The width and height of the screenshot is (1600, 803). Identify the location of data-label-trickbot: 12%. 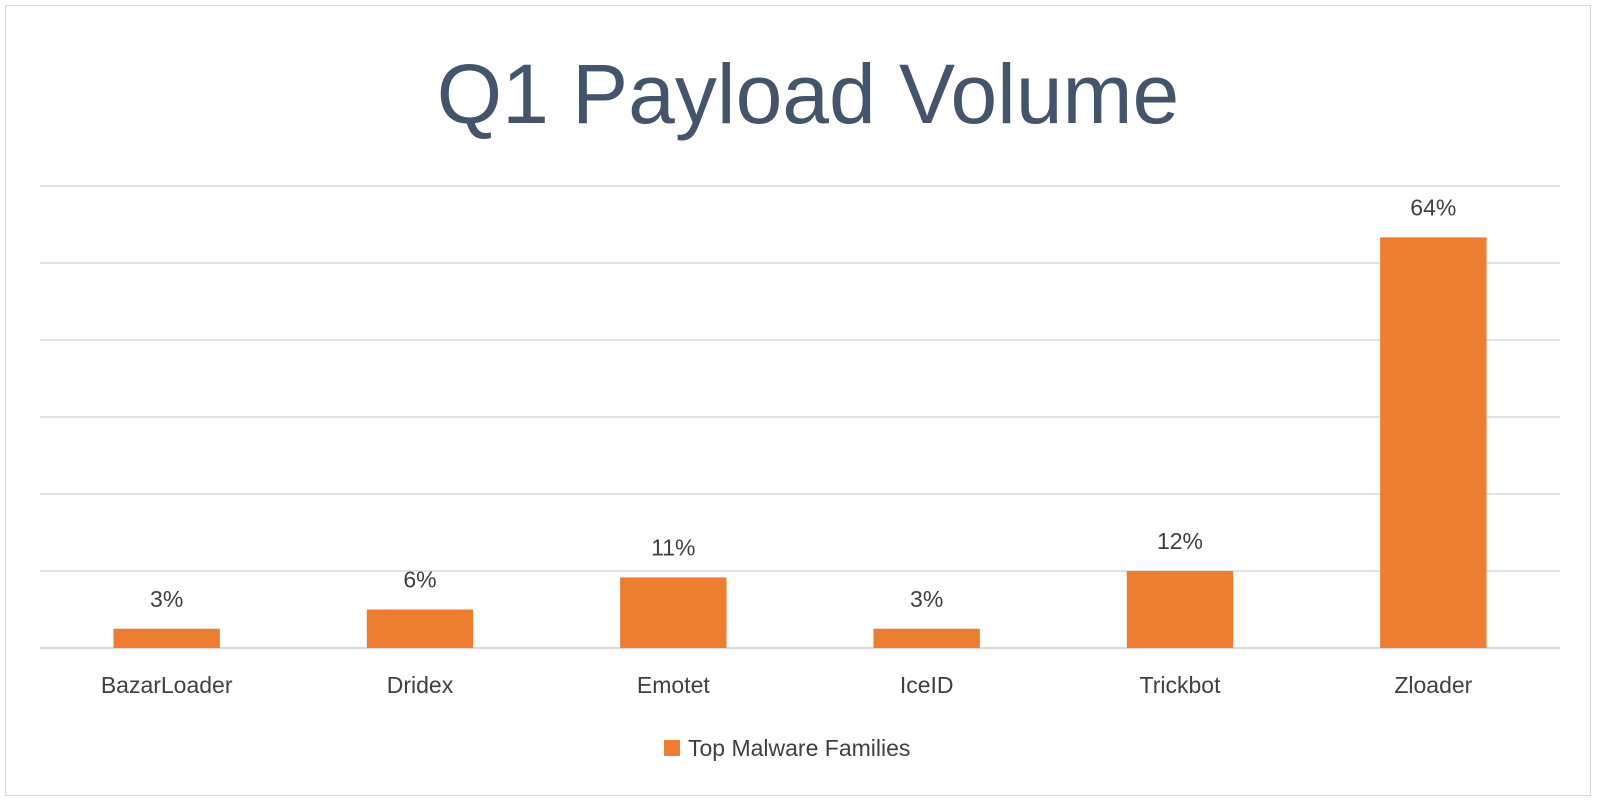
(1180, 541).